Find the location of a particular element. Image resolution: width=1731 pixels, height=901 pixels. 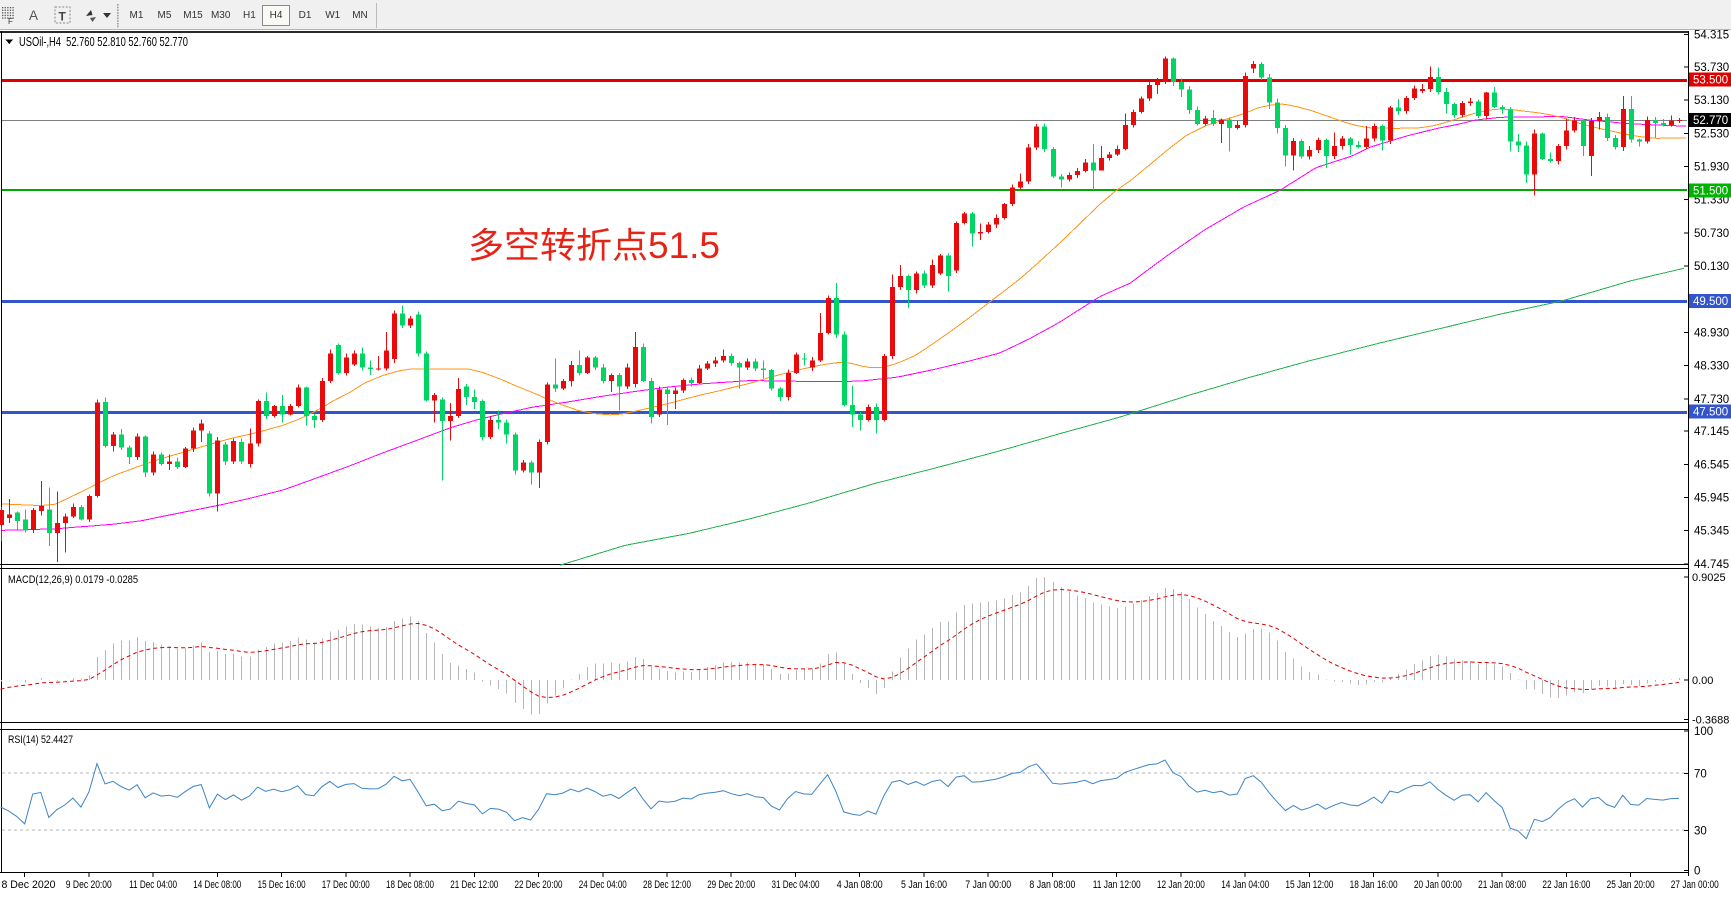

svg-text: A is located at coordinates (33, 15).